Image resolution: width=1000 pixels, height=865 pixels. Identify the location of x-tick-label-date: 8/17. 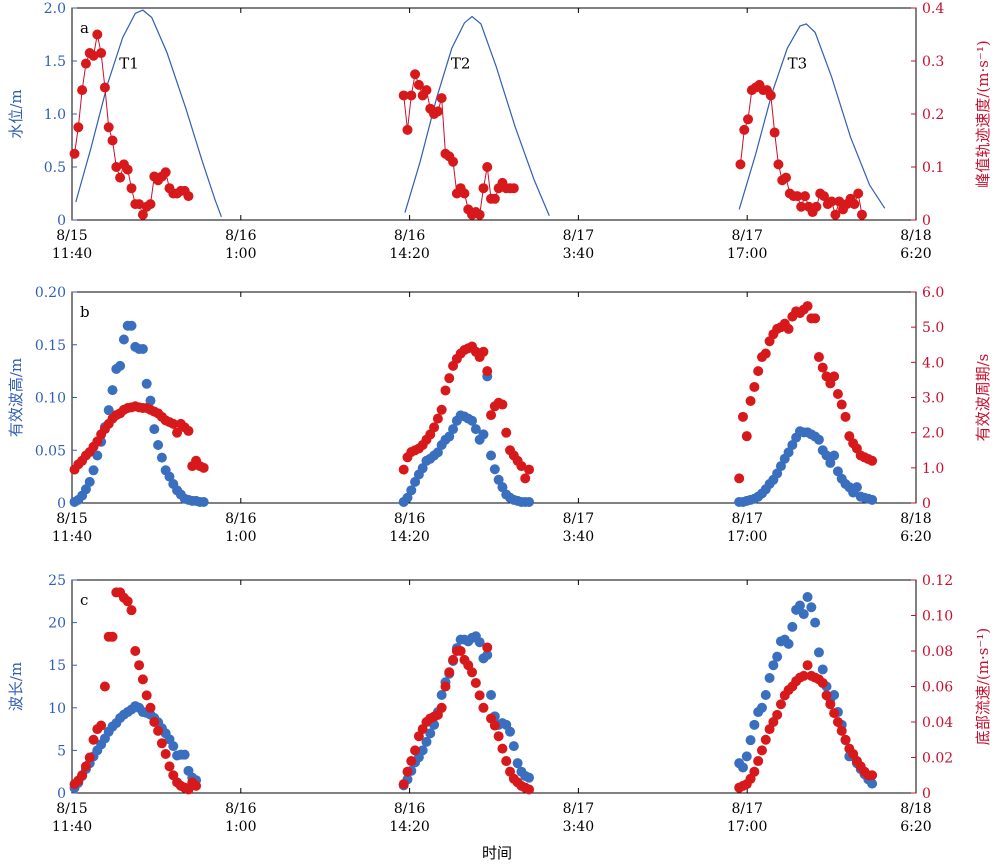
(746, 809).